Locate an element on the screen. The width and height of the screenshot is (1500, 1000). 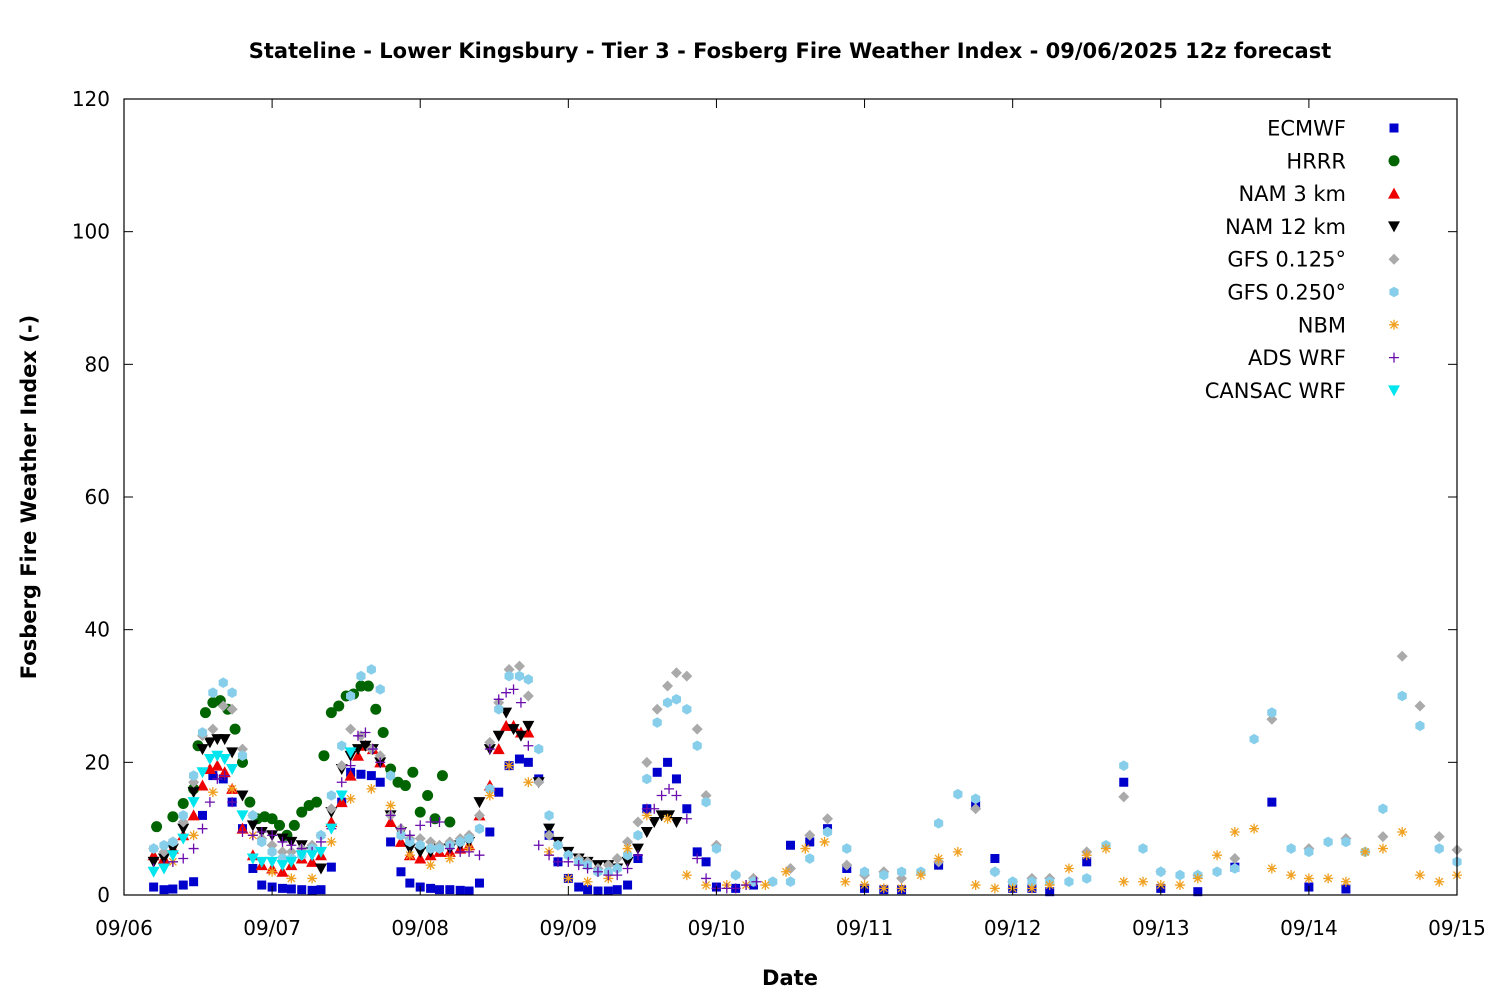
legend-entry-cansac-wrf: CANSAC WRF is located at coordinates (1302, 391).